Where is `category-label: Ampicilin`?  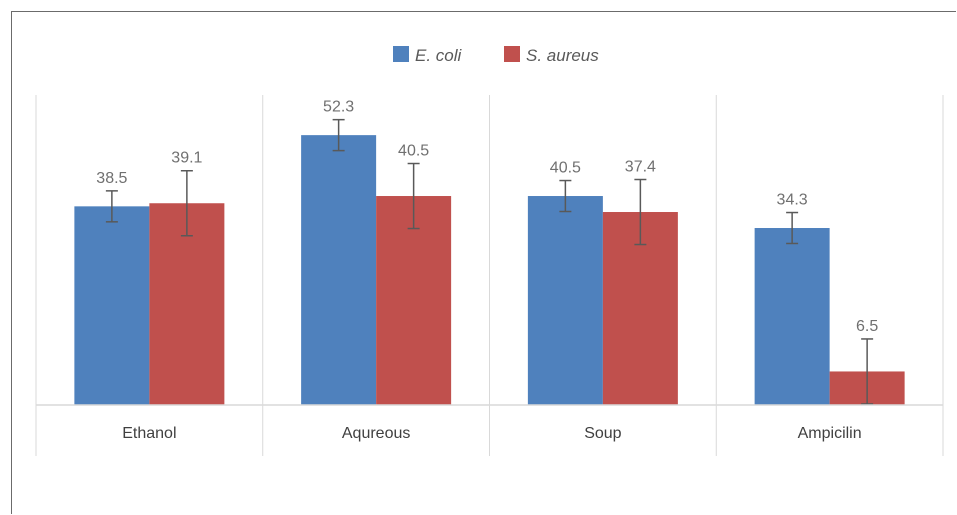
category-label: Ampicilin is located at coordinates (830, 433).